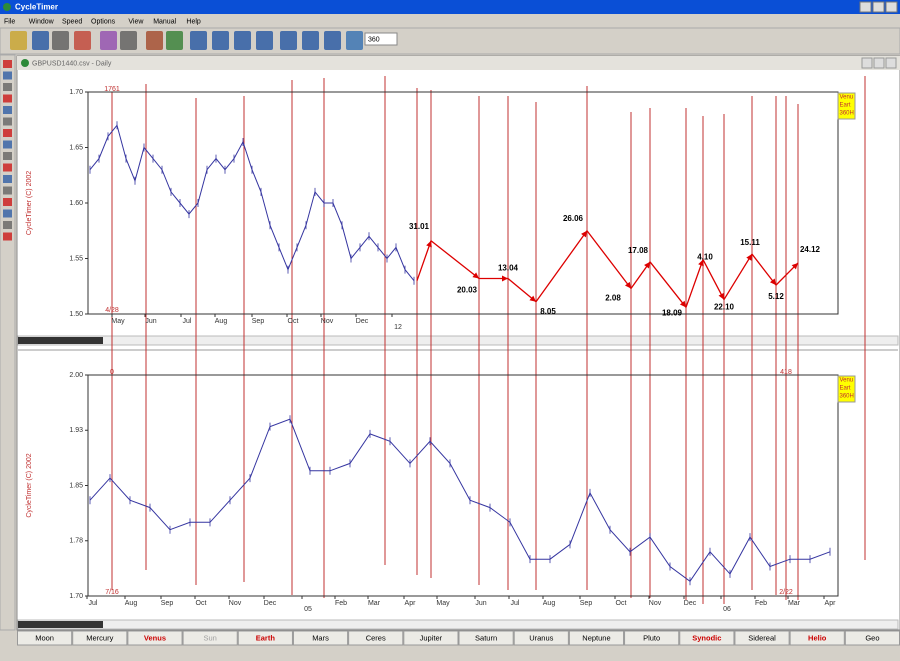 The height and width of the screenshot is (661, 900). I want to click on planet-tab-label: Moon, so click(44, 637).